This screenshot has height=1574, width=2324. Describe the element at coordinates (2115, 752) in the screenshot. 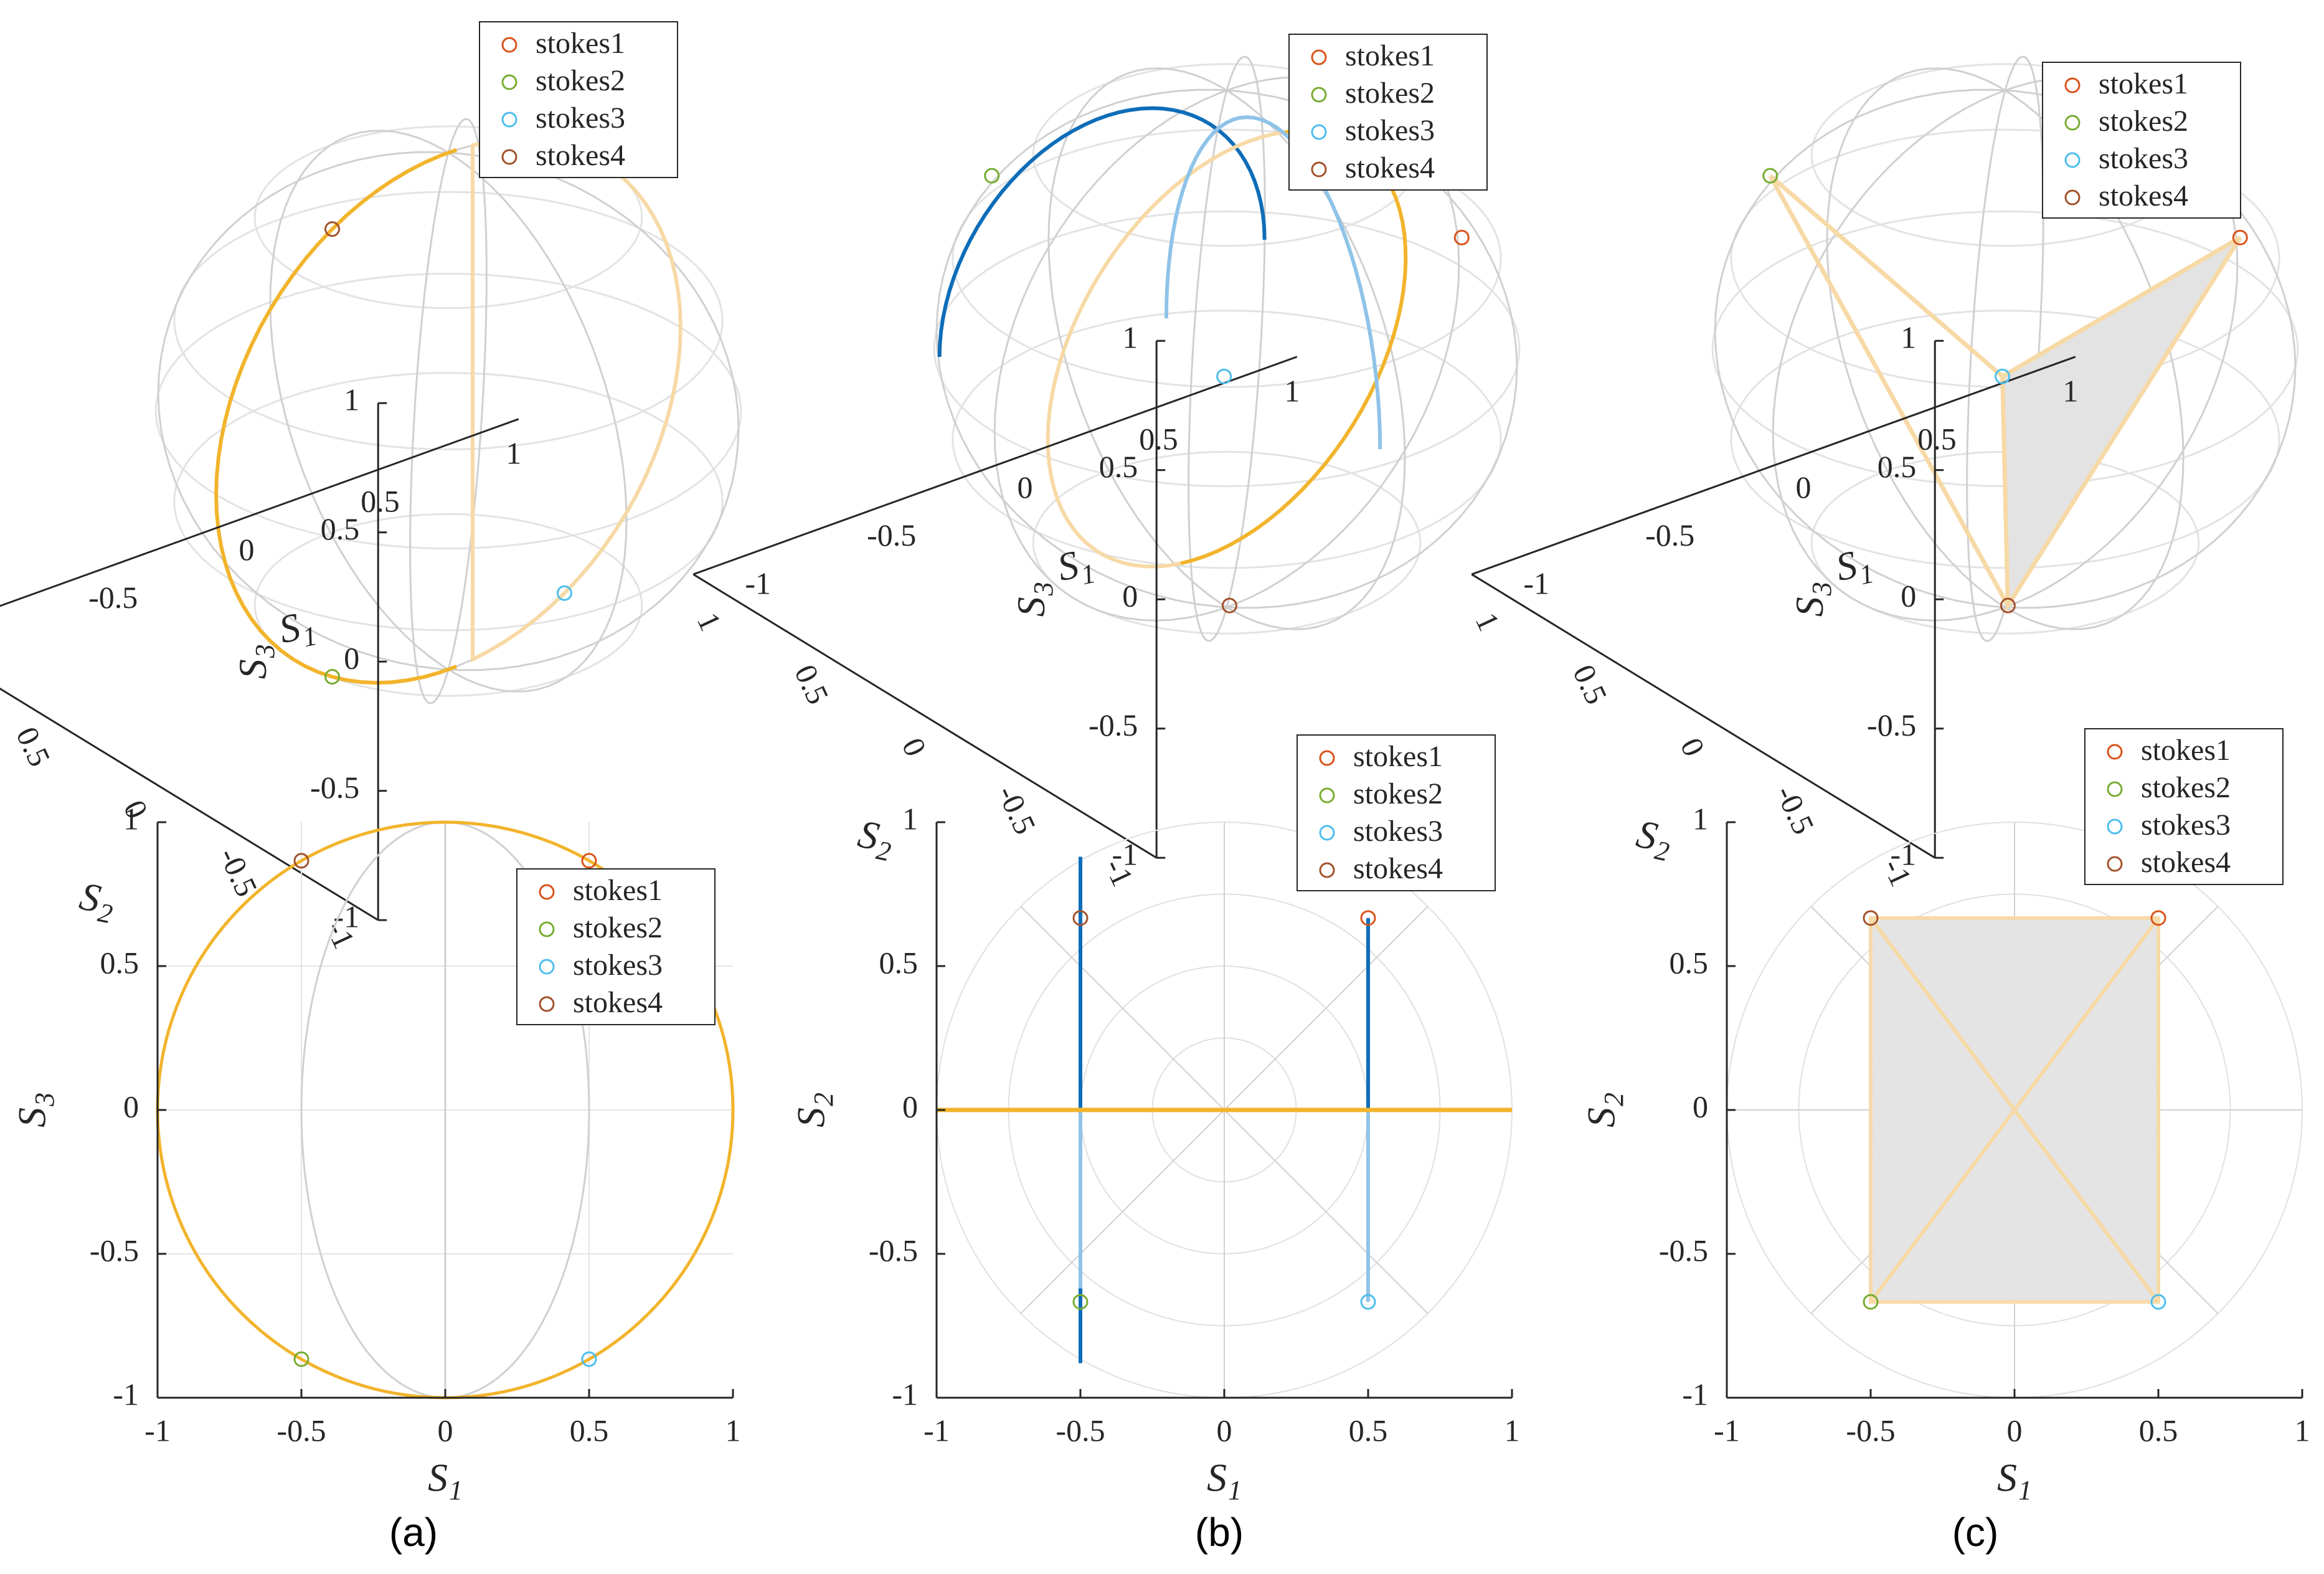

I see `legend-marker-stokes1` at that location.